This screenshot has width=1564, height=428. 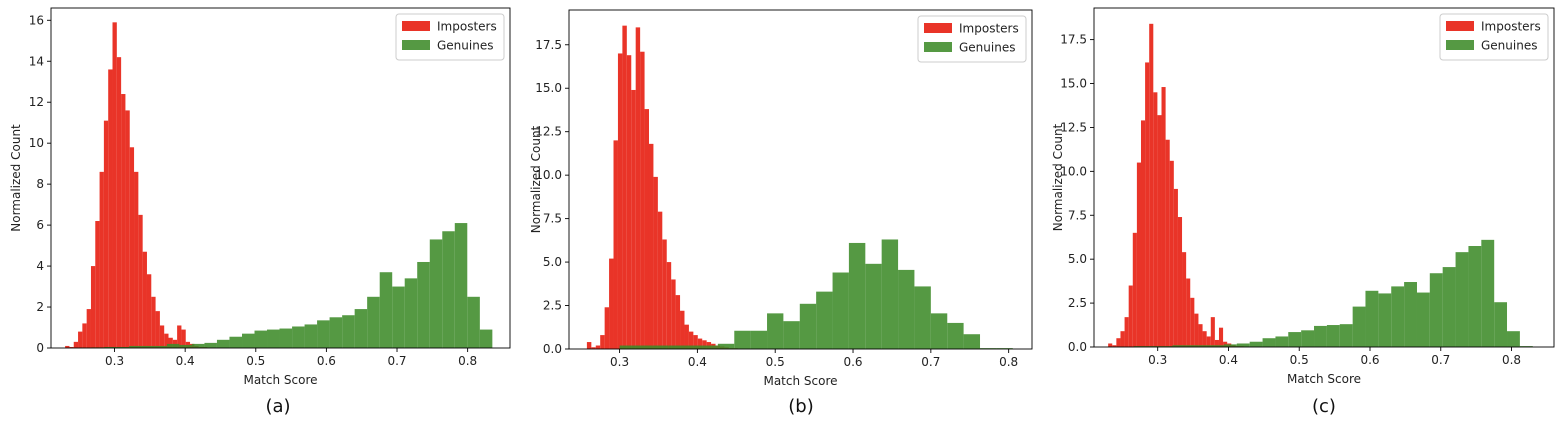 I want to click on x-tick-label: 0.4, so click(x=185, y=361).